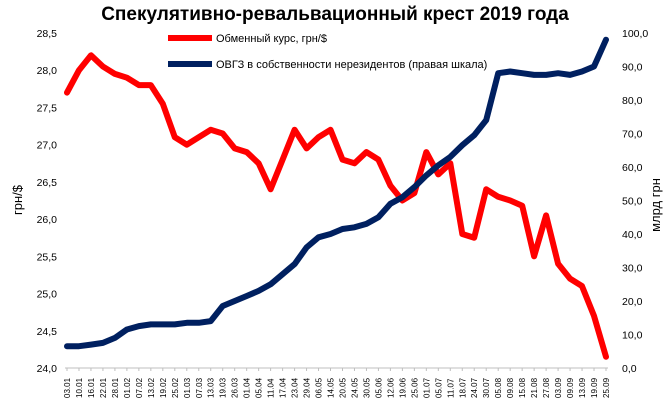 Image resolution: width=670 pixels, height=400 pixels. Describe the element at coordinates (570, 387) in the screenshot. I see `x-tick-label: 09.09` at that location.